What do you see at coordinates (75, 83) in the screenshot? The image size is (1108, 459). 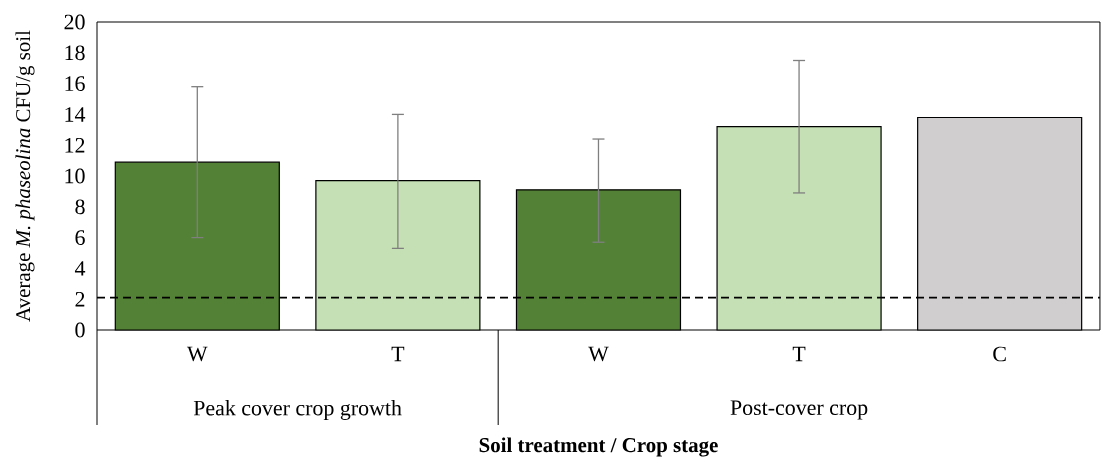 I see `y-tick-label: 16` at bounding box center [75, 83].